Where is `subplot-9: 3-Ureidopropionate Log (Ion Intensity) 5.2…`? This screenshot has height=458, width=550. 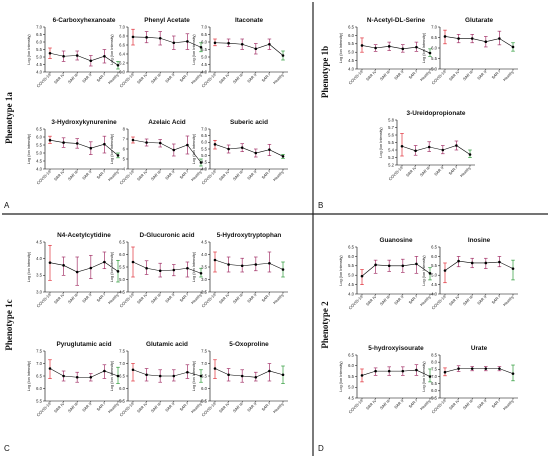 subplot-9: 3-Ureidopropionate Log (Ion Intensity) 5.2… is located at coordinates (427, 145).